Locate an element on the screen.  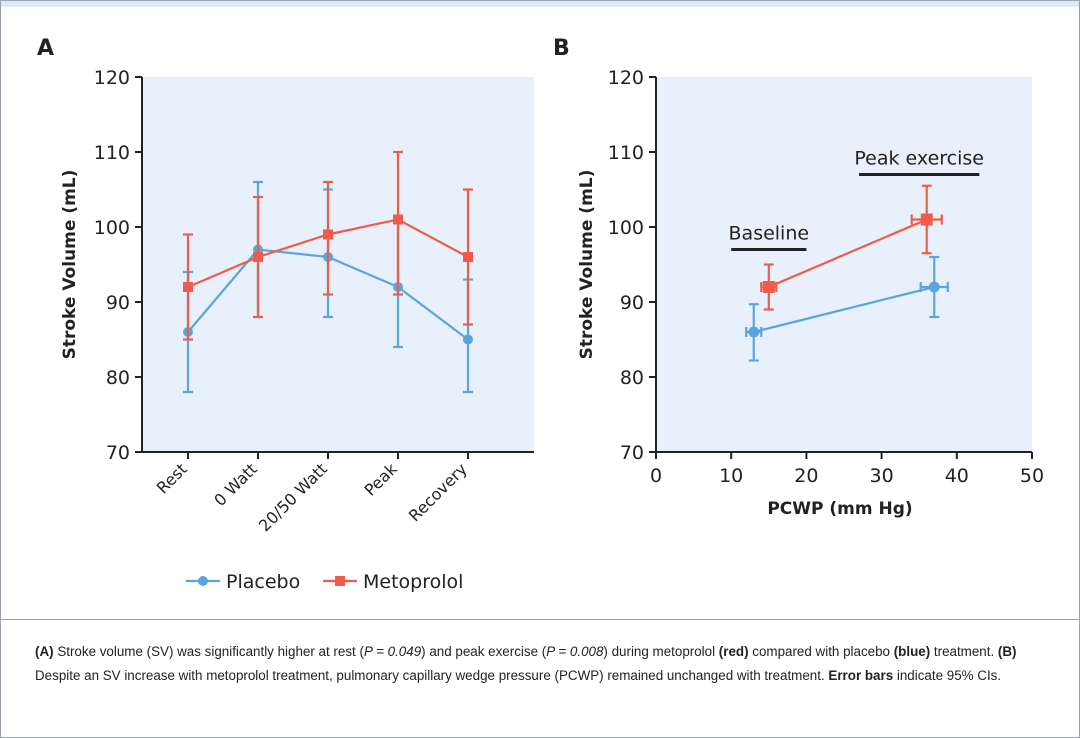
annotation-label: Peak exercise is located at coordinates (919, 159).